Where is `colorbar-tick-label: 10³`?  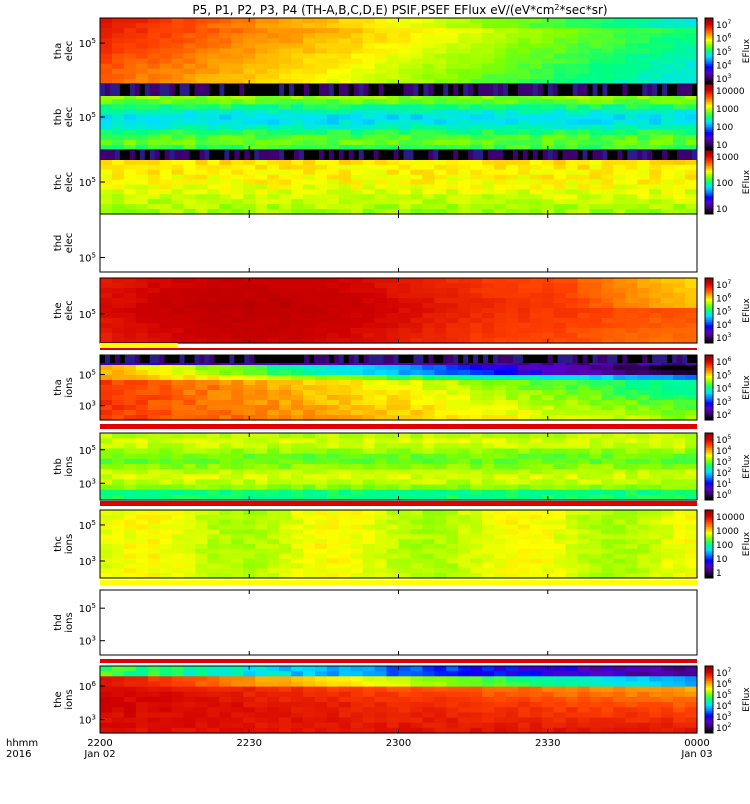
colorbar-tick-label: 10³ is located at coordinates (723, 402).